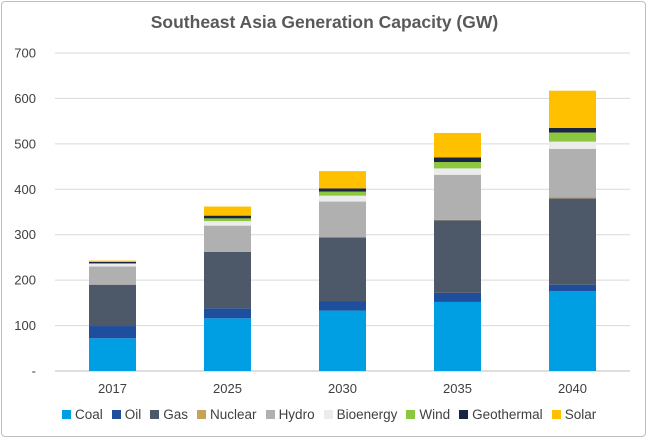  Describe the element at coordinates (572, 109) in the screenshot. I see `bar-segment-solar-2040` at that location.